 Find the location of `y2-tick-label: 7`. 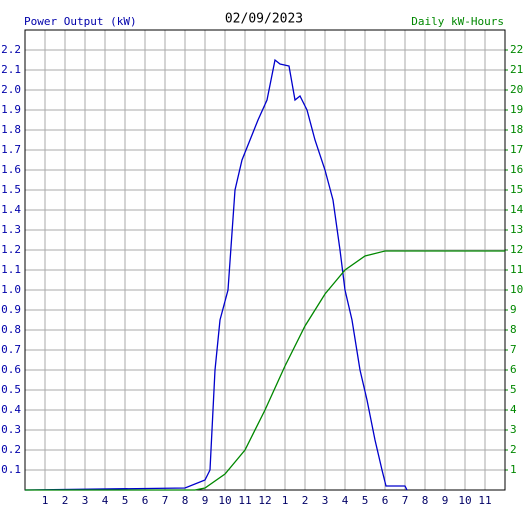

y2-tick-label: 7 is located at coordinates (513, 349).